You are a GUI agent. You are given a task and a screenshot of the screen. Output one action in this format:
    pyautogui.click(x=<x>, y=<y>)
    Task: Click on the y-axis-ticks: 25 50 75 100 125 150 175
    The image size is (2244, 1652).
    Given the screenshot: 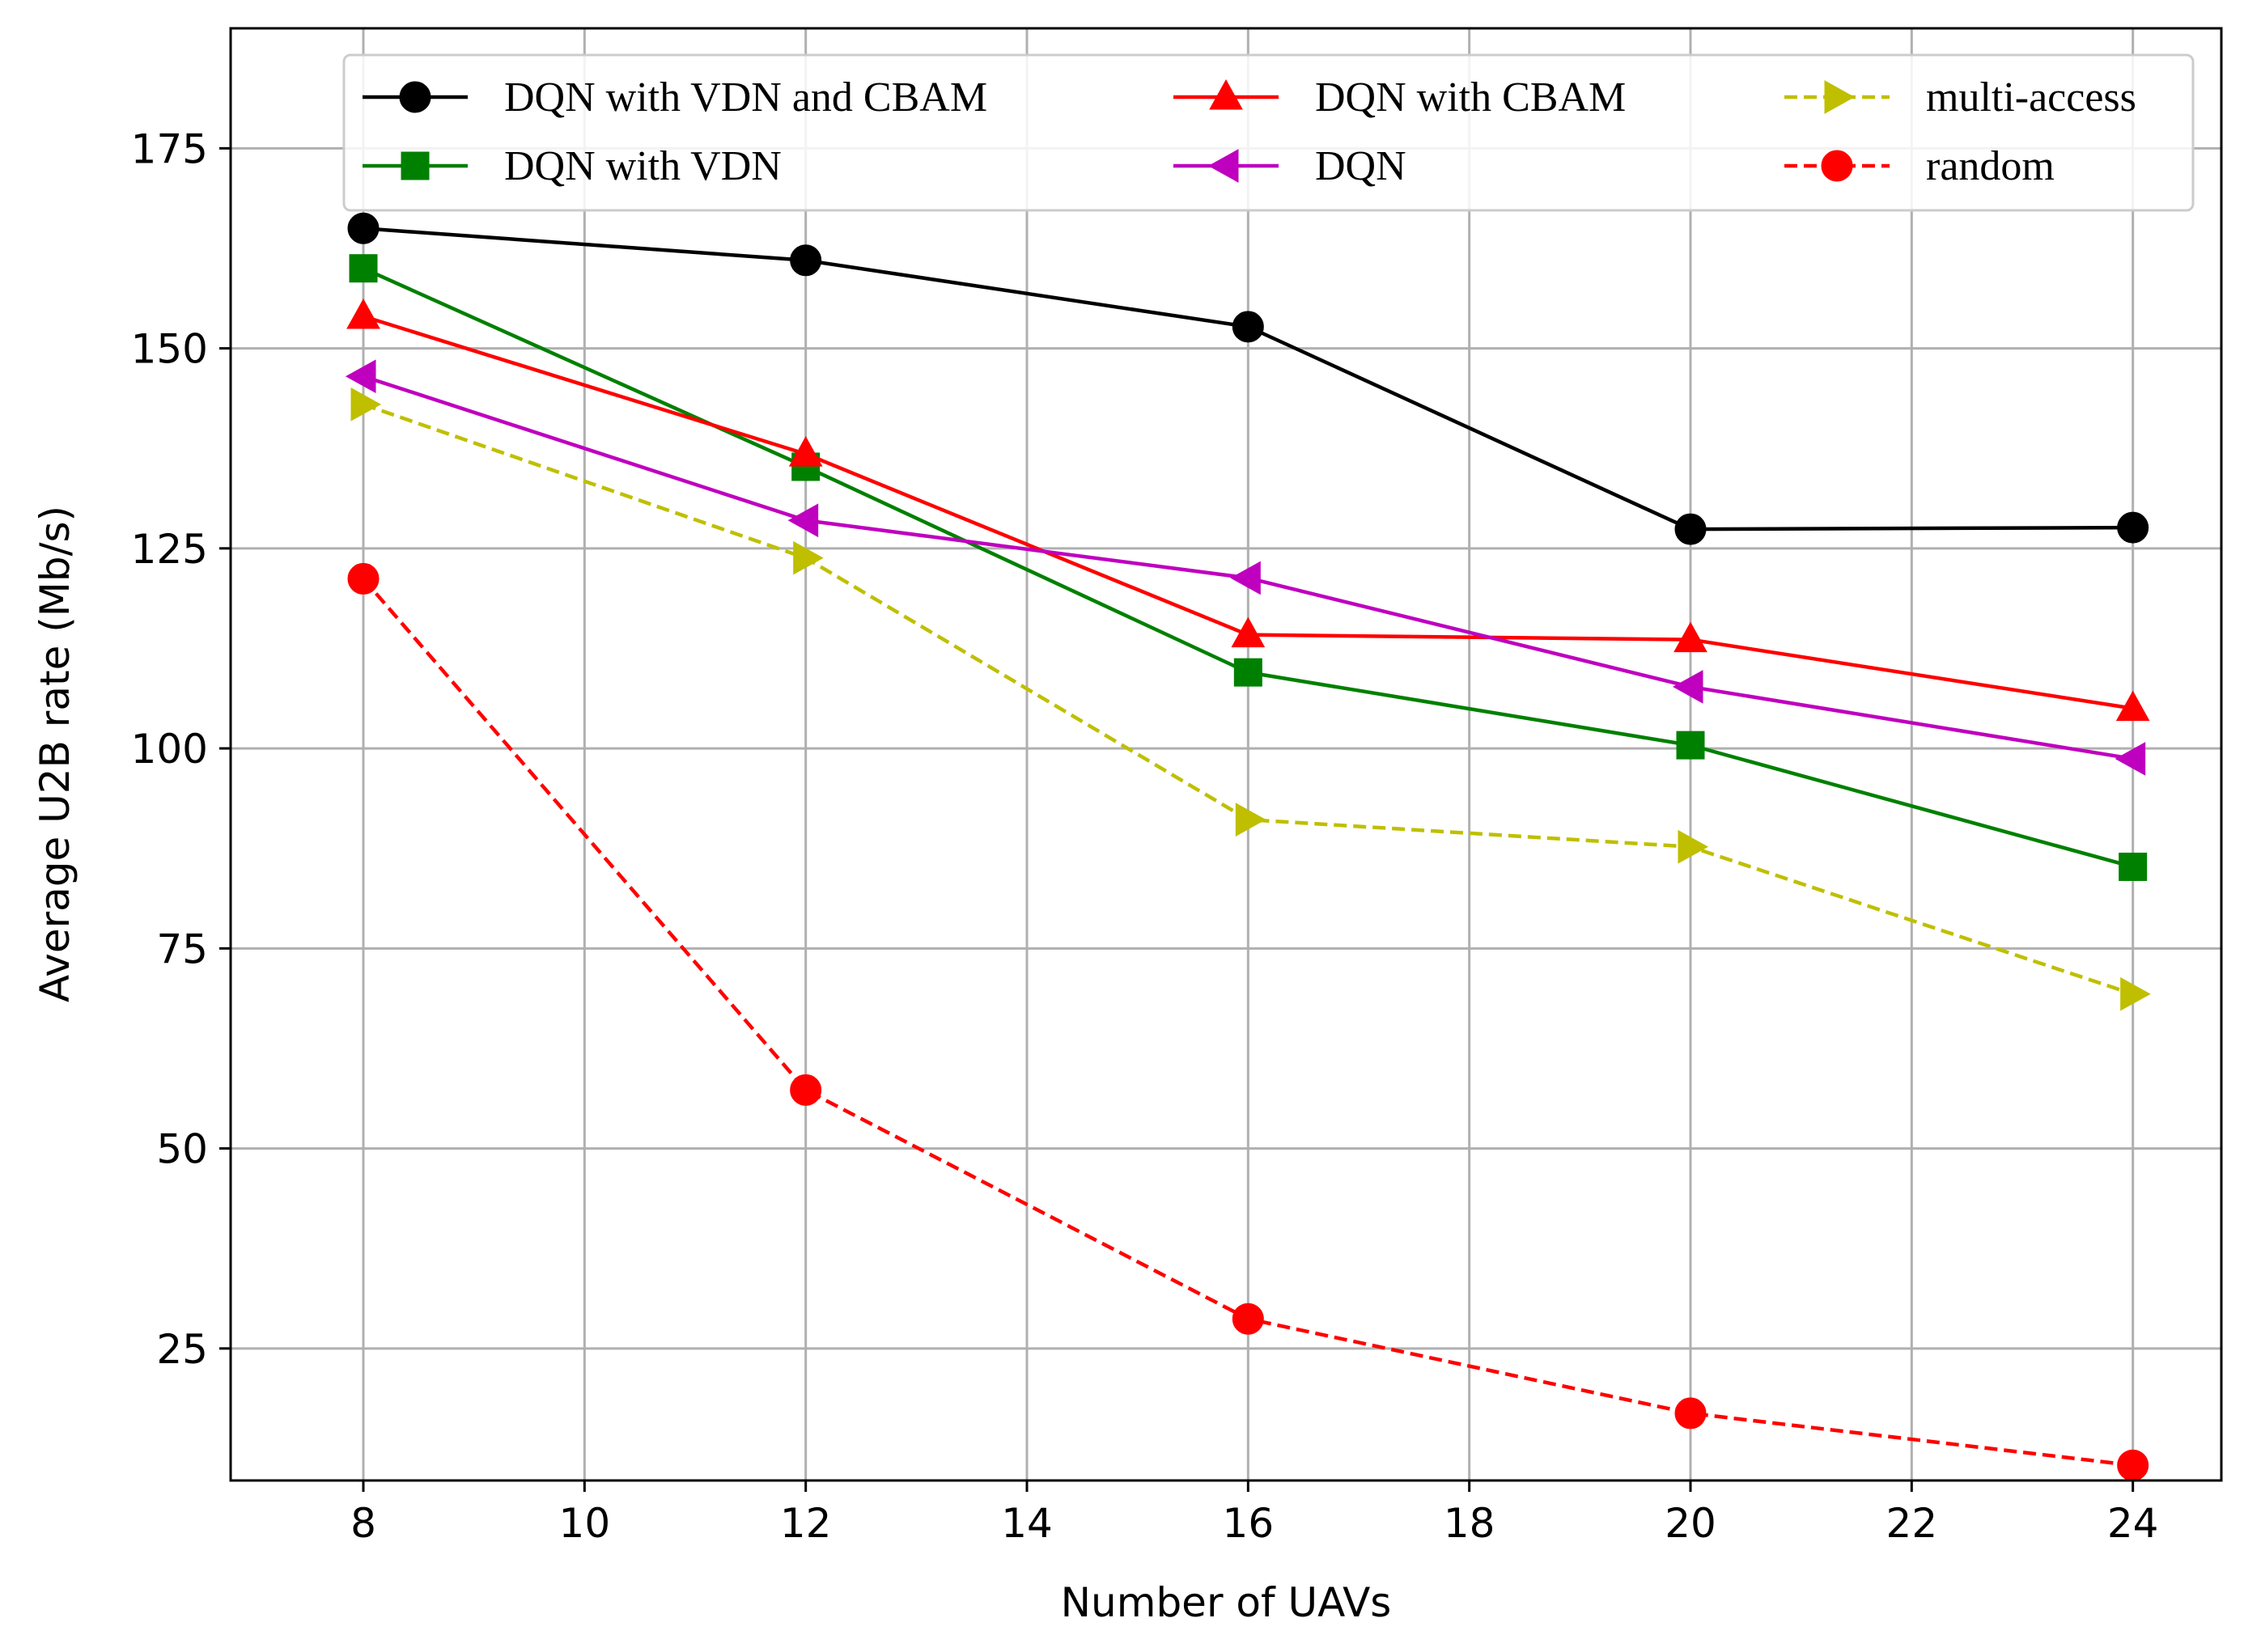 What is the action you would take?
    pyautogui.click(x=181, y=749)
    